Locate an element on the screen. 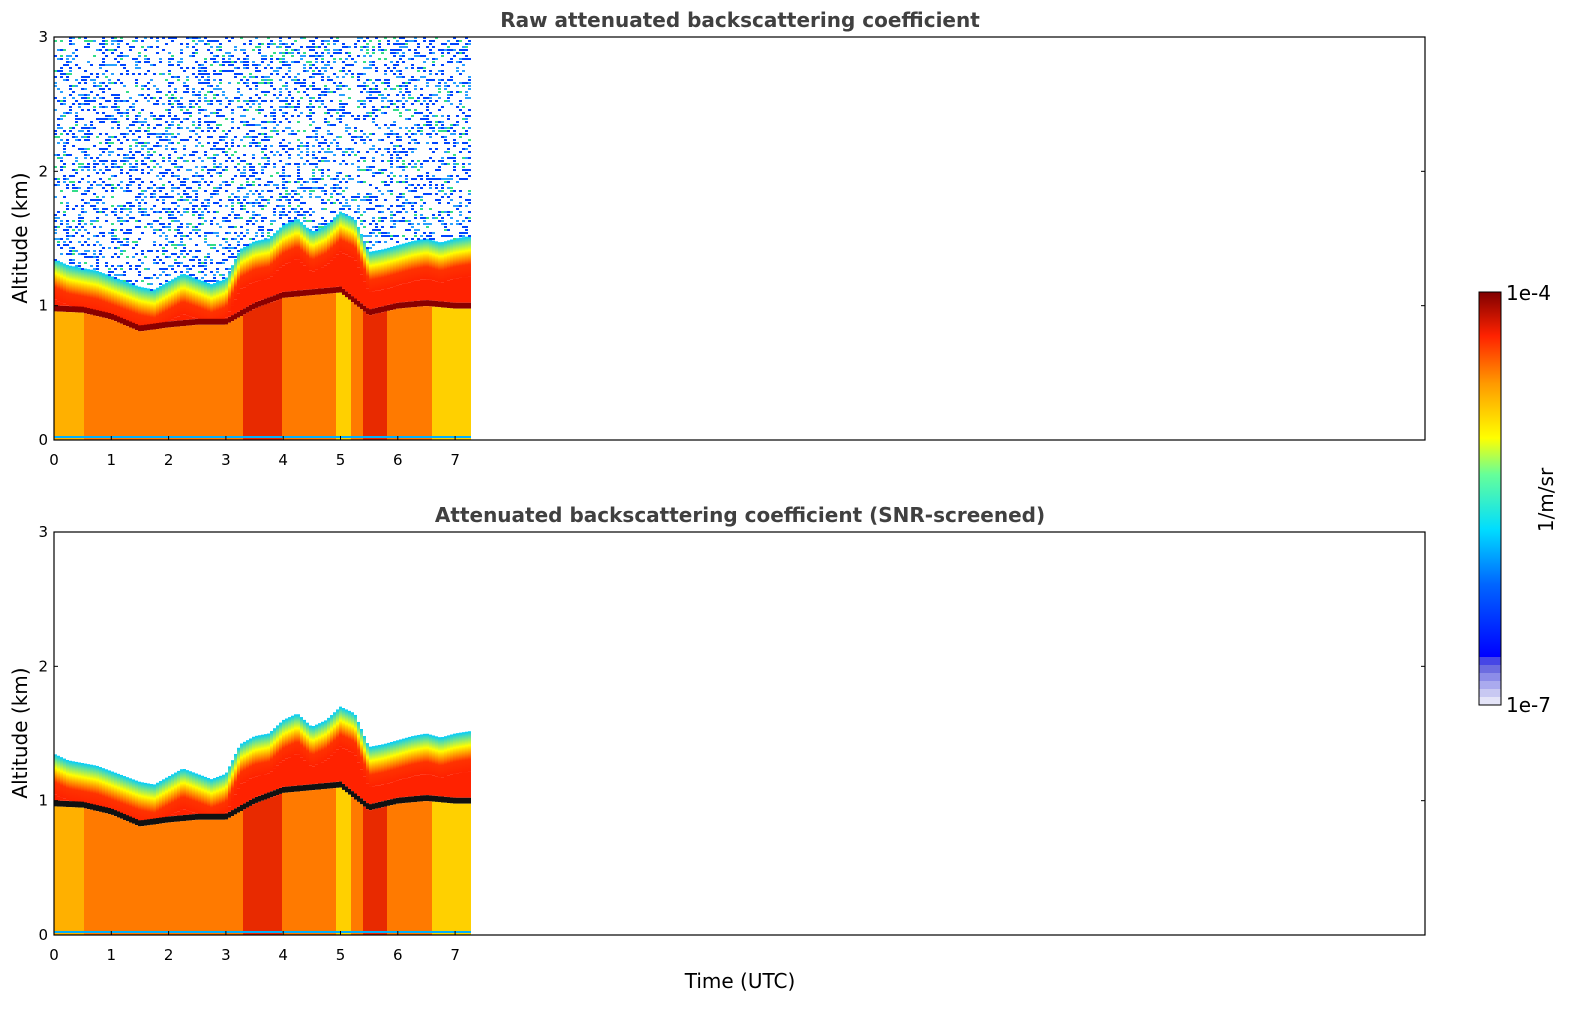  x-tick: 2 is located at coordinates (169, 947).